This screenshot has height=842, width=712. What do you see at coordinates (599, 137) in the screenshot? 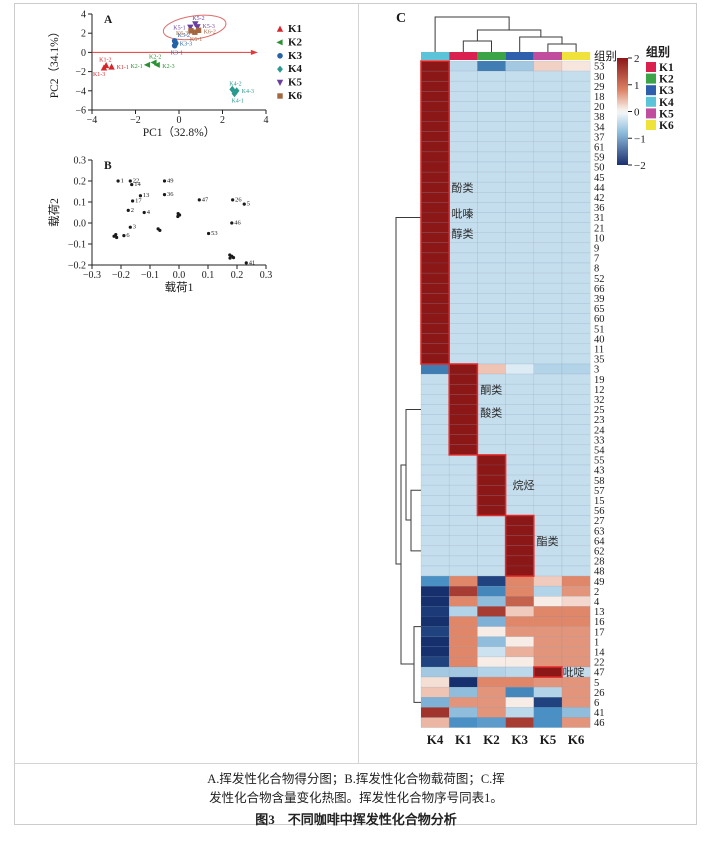
I see `heatmap-row-label: 37` at bounding box center [599, 137].